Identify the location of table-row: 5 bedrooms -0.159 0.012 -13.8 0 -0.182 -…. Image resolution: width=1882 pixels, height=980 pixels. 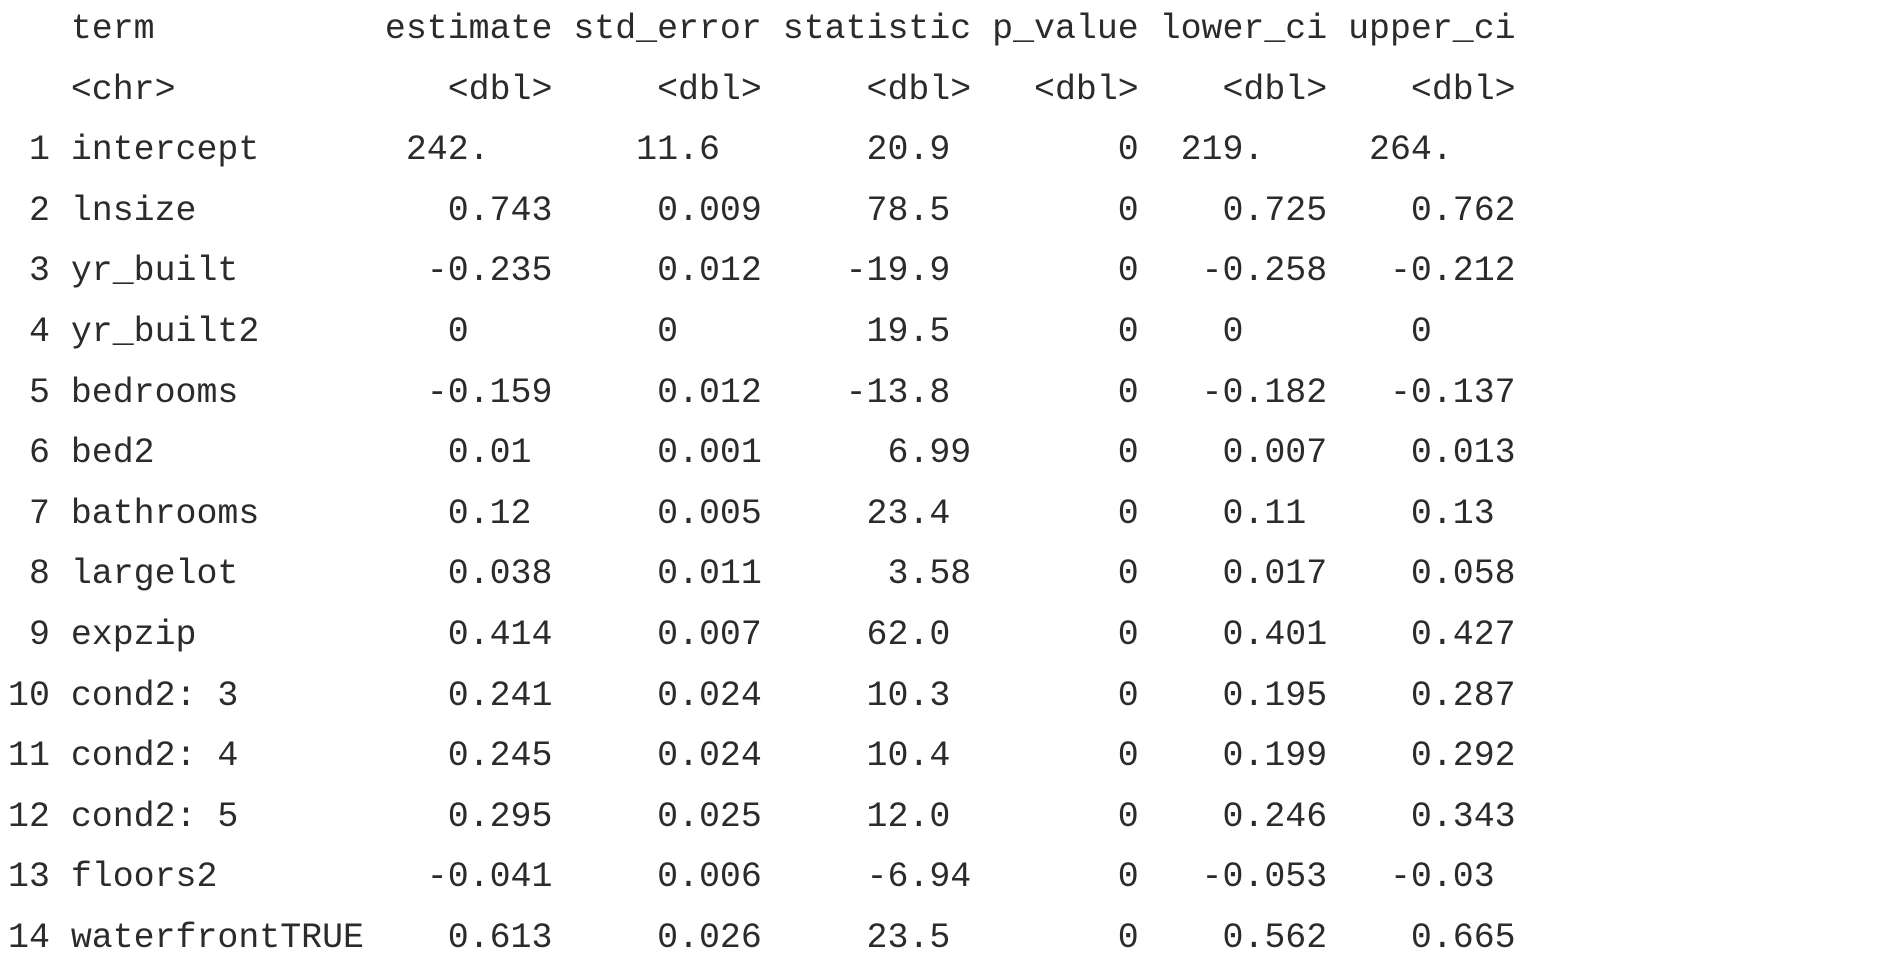
(762, 394).